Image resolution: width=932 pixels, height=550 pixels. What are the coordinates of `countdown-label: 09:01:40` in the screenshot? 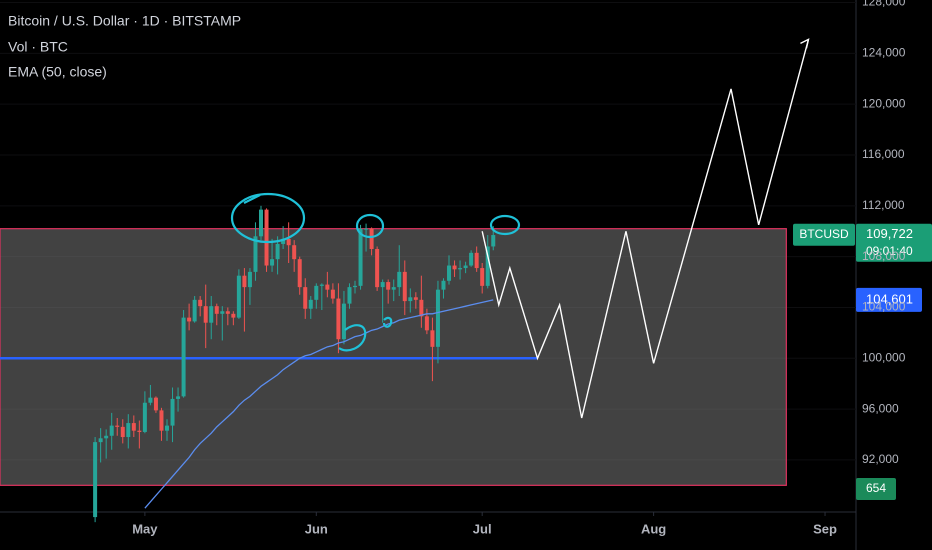 It's located at (889, 251).